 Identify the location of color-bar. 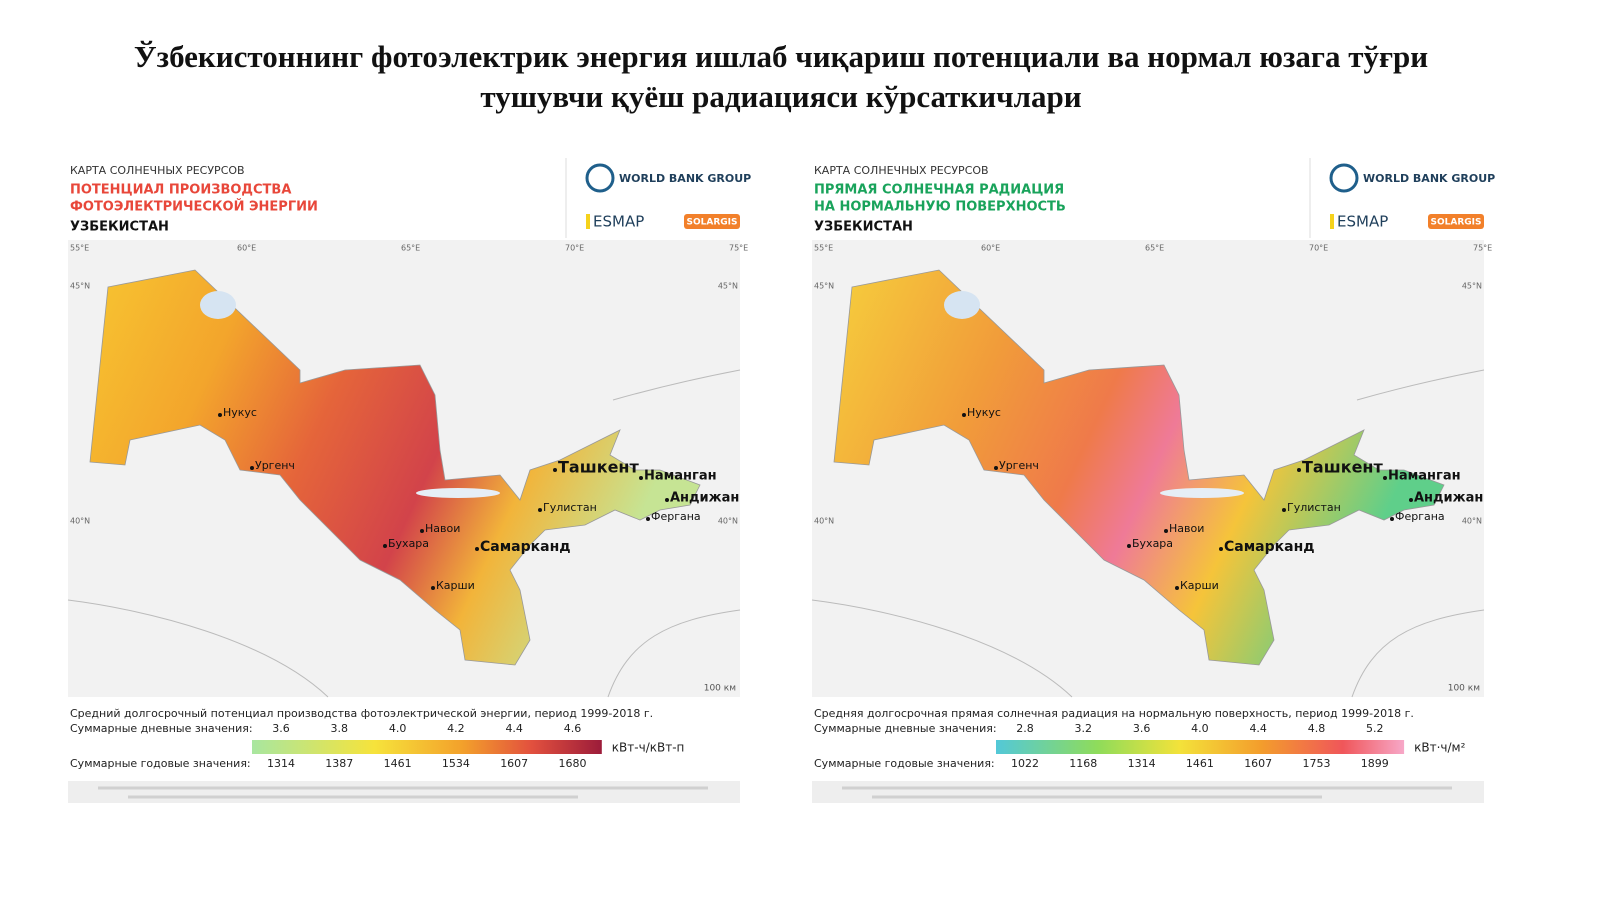
(1200, 747).